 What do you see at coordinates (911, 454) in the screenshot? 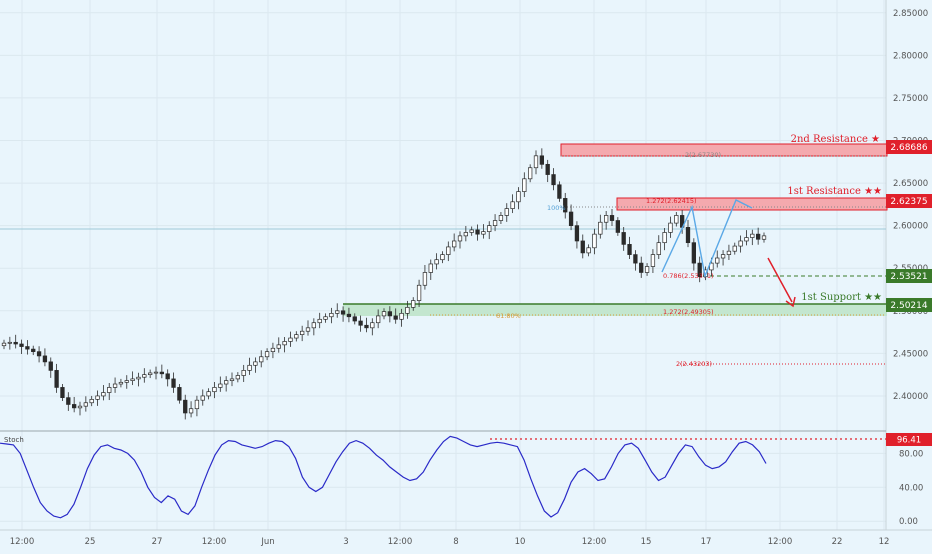
I see `stoch-tick-label: 80.00` at bounding box center [911, 454].